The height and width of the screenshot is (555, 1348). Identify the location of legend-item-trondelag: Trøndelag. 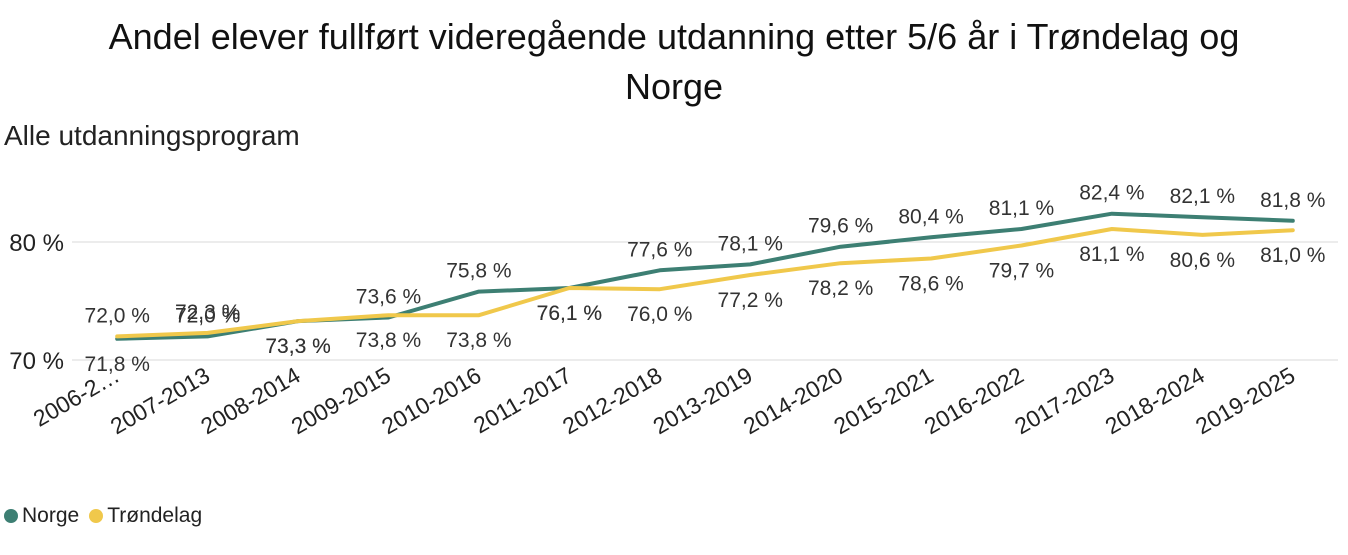
(145, 516).